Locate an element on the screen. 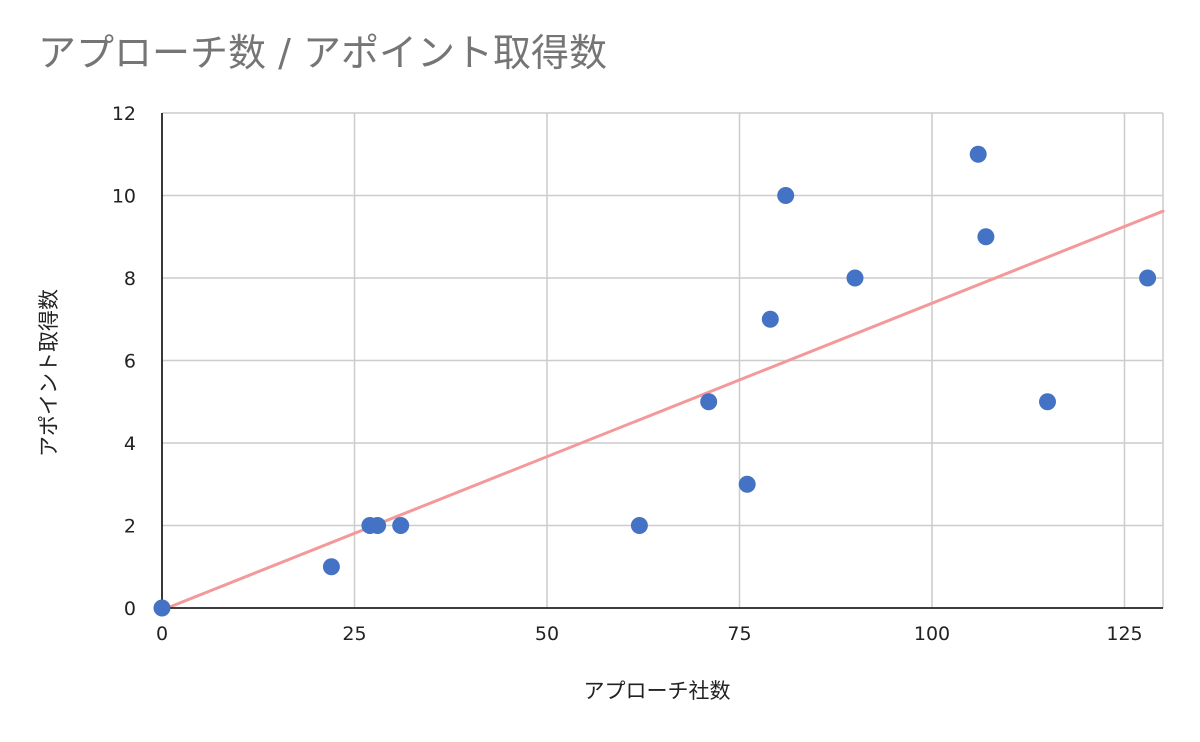 This screenshot has width=1200, height=742. x-tick-label: 125 is located at coordinates (1124, 634).